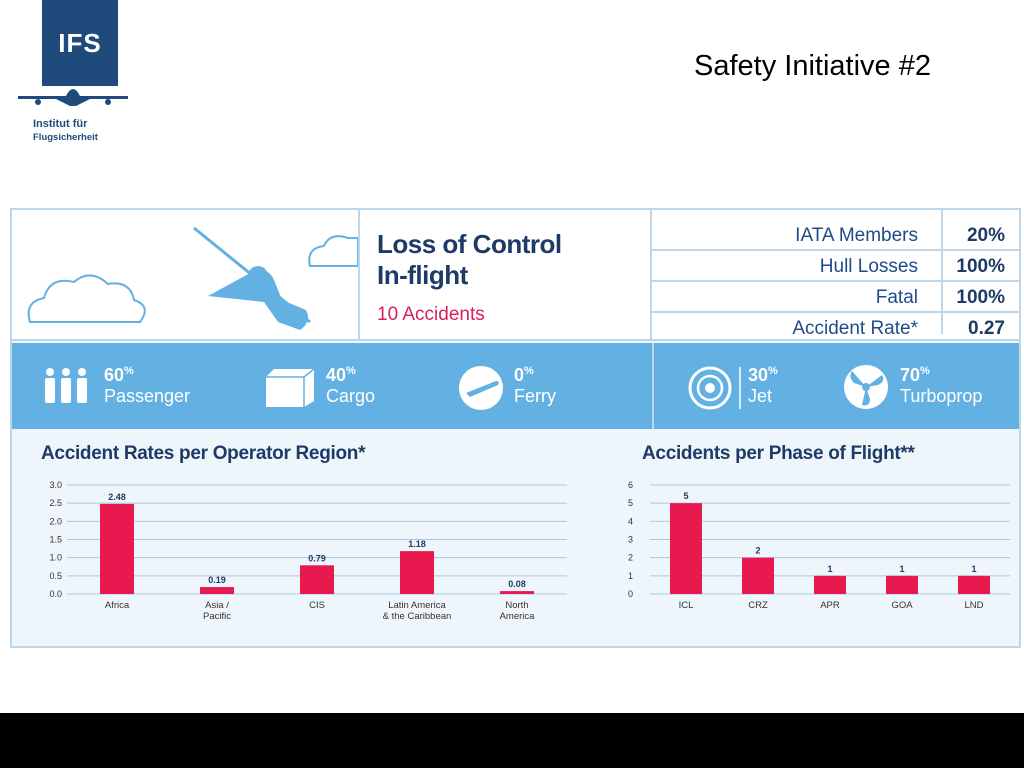  I want to click on y-tick-label: 6, so click(630, 485).